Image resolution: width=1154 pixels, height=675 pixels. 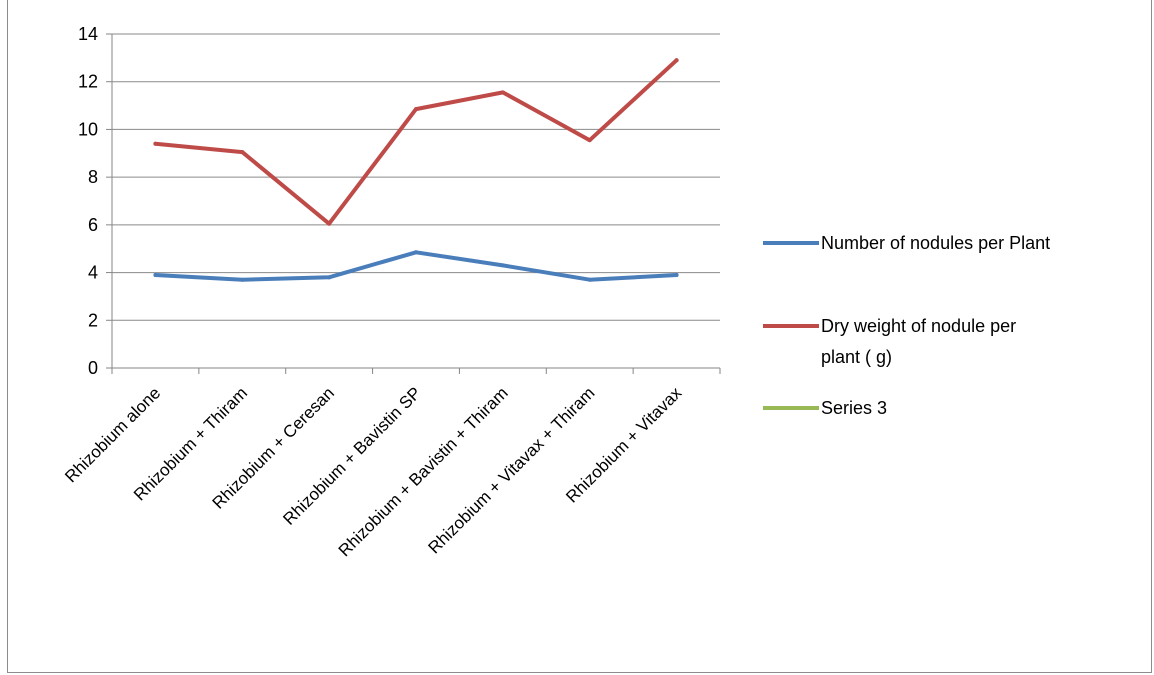 I want to click on legend-label-2: Dry weight of nodule per, so click(x=918, y=326).